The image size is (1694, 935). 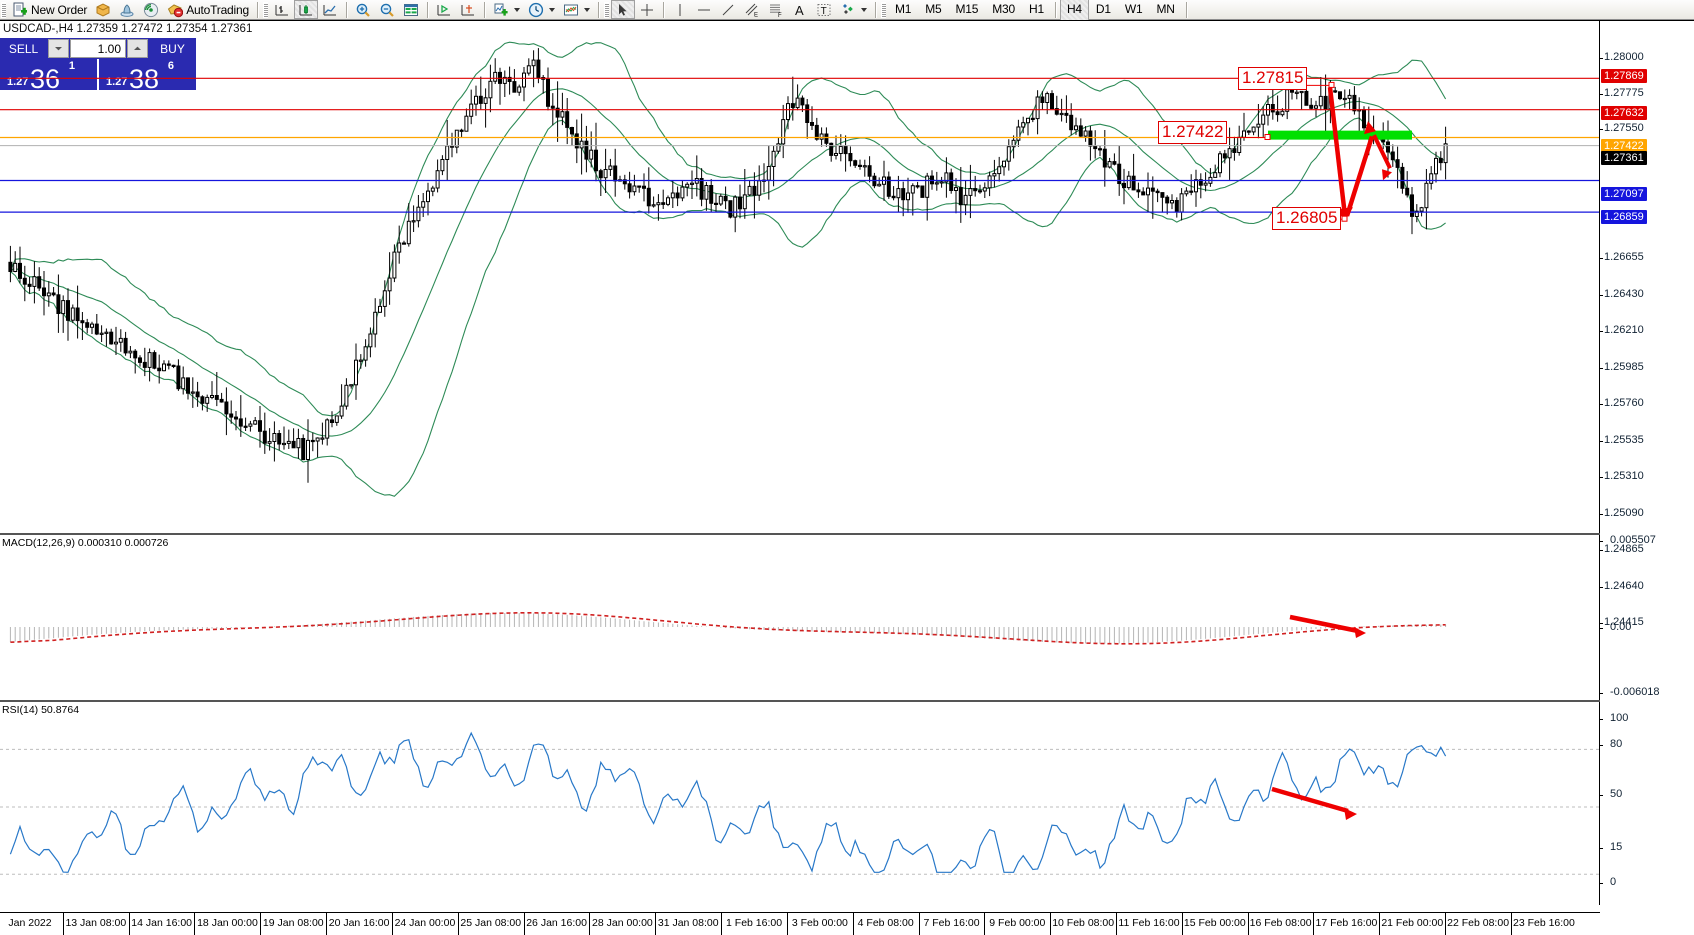 I want to click on line-chart-button, so click(x=330, y=9).